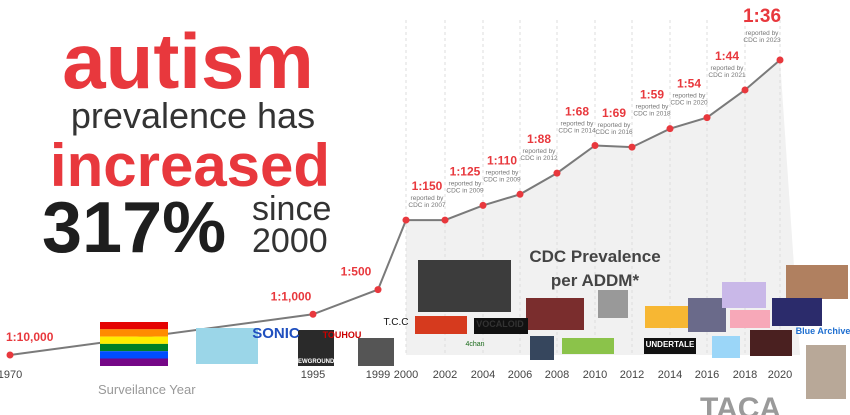 The height and width of the screenshot is (415, 850). Describe the element at coordinates (689, 84) in the screenshot. I see `value-label: 1:54` at that location.